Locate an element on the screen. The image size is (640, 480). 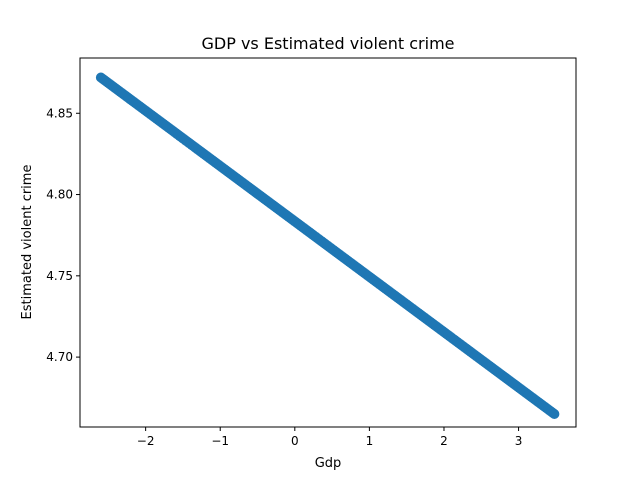
y-tick-label: 4.75 is located at coordinates (59, 276).